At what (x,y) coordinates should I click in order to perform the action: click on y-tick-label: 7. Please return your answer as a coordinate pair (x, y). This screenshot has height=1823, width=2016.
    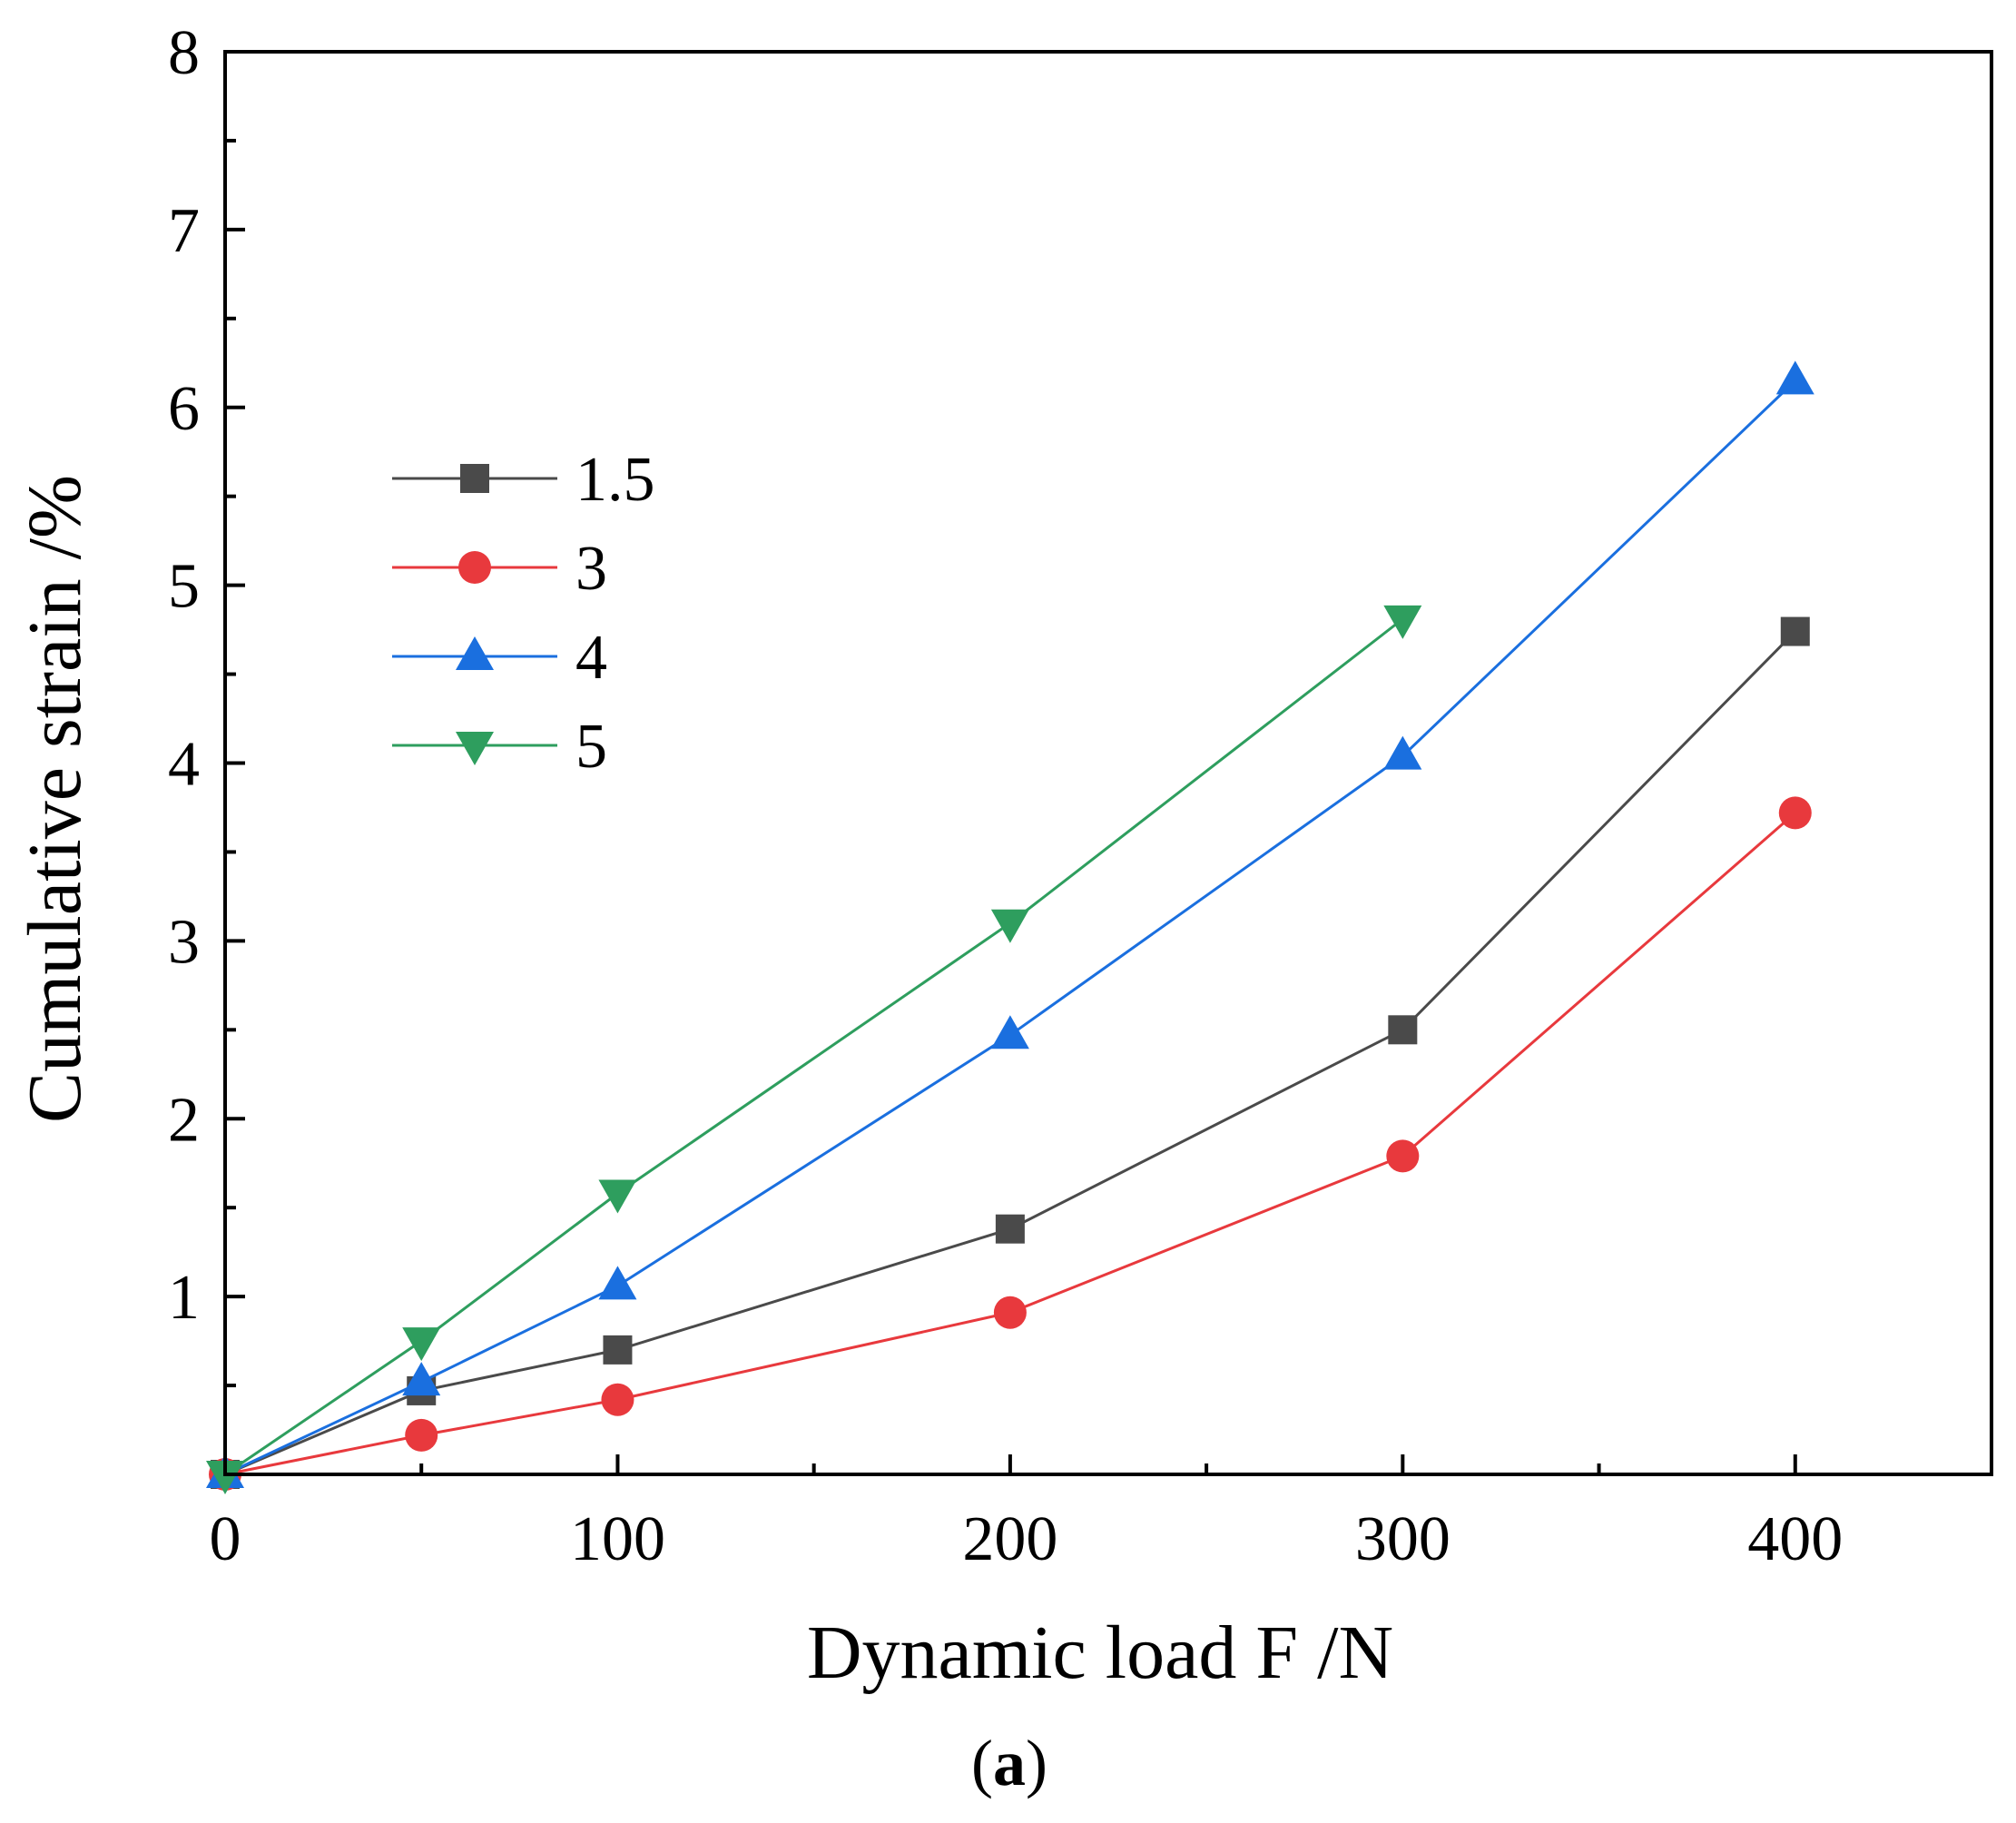
    Looking at the image, I should click on (184, 231).